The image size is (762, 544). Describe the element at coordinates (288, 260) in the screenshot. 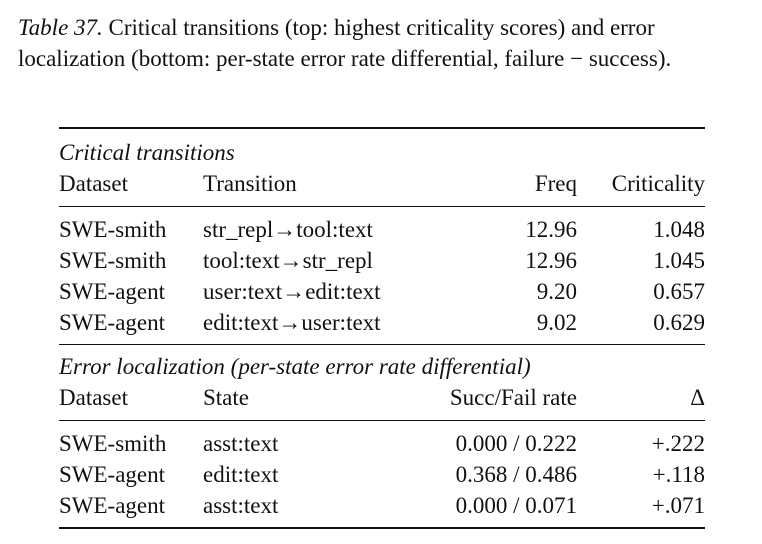

I see `transition-cell: tool:text→str_repl` at that location.